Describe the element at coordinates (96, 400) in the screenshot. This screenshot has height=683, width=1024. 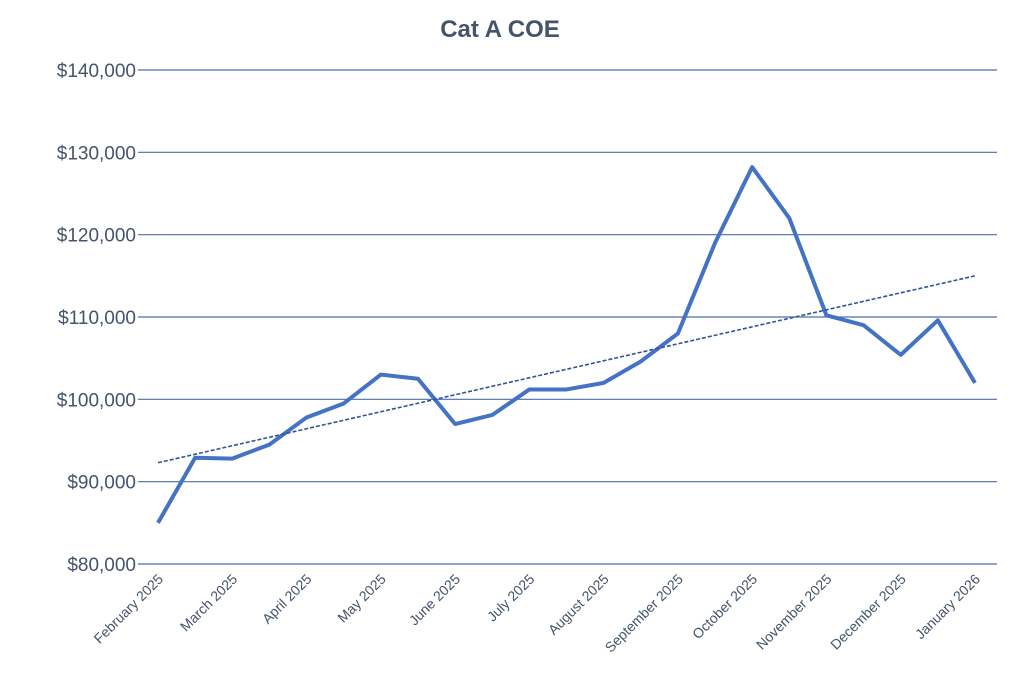
I see `y-tick-label: $100,000` at that location.